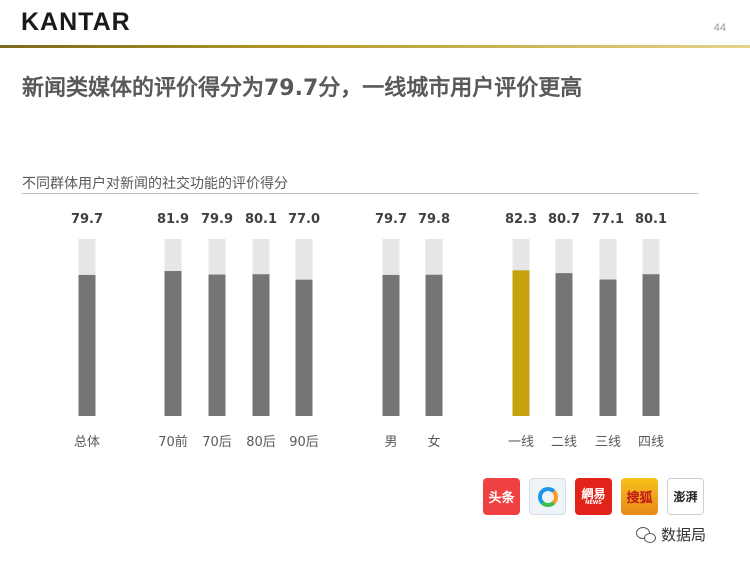 This screenshot has width=750, height=563. I want to click on header-rule, so click(375, 46).